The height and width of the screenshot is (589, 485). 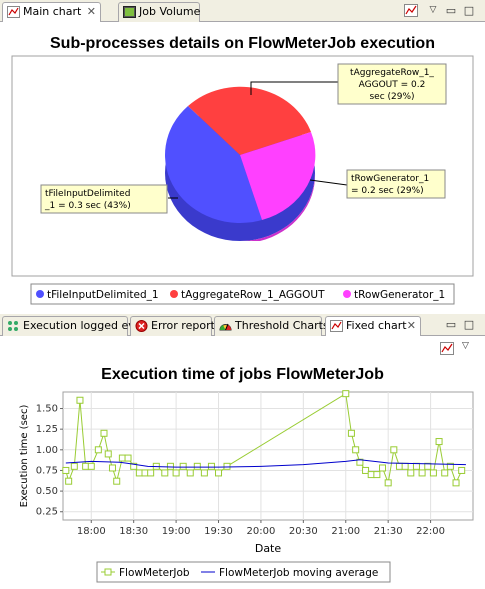 What do you see at coordinates (249, 120) in the screenshot?
I see `pie-slice-taggregaterow` at bounding box center [249, 120].